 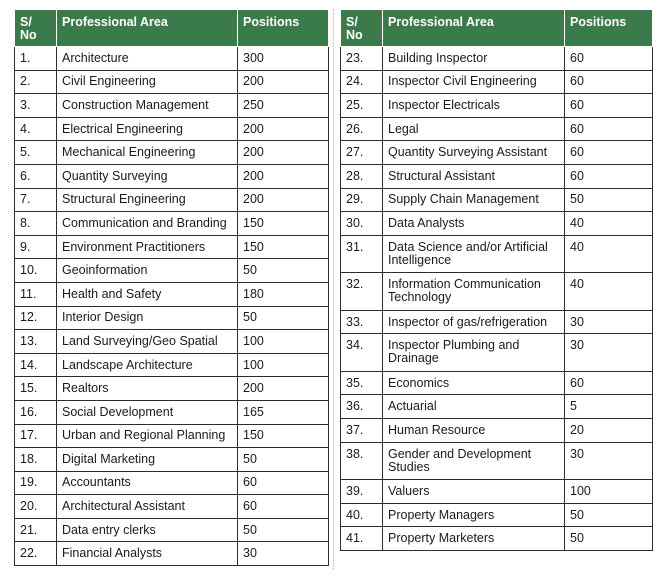 I want to click on row-professional-area: Human Resource, so click(x=473, y=430).